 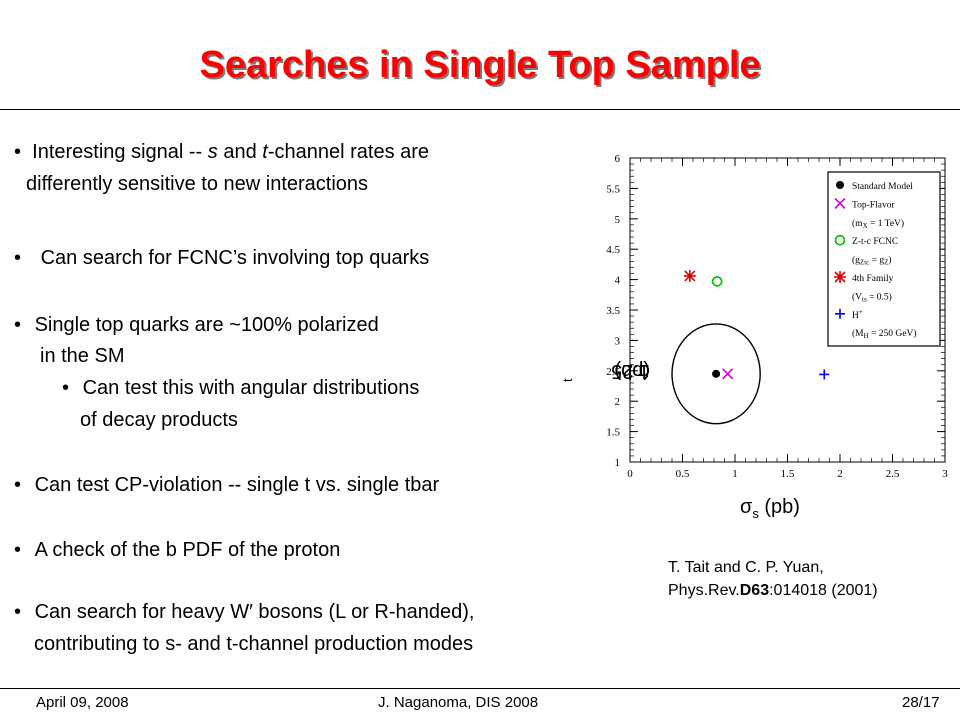 What do you see at coordinates (82, 356) in the screenshot?
I see `bullet-polarized-line2: in the SM` at bounding box center [82, 356].